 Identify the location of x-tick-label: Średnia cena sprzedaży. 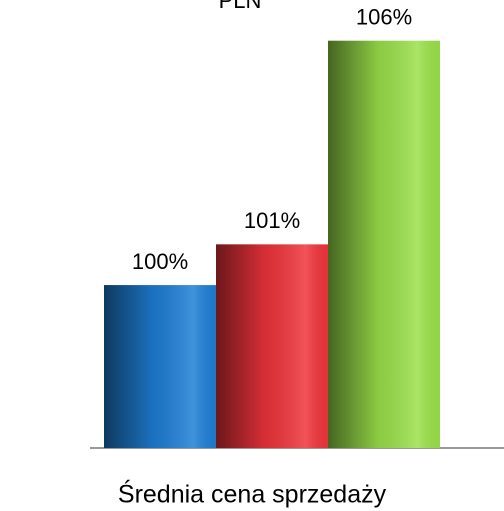
(252, 494).